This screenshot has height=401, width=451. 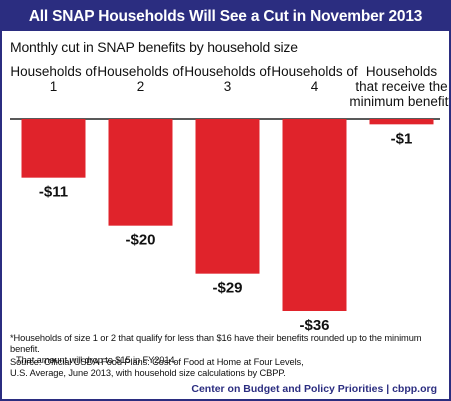 What do you see at coordinates (140, 71) in the screenshot?
I see `category-label-2: Households of` at bounding box center [140, 71].